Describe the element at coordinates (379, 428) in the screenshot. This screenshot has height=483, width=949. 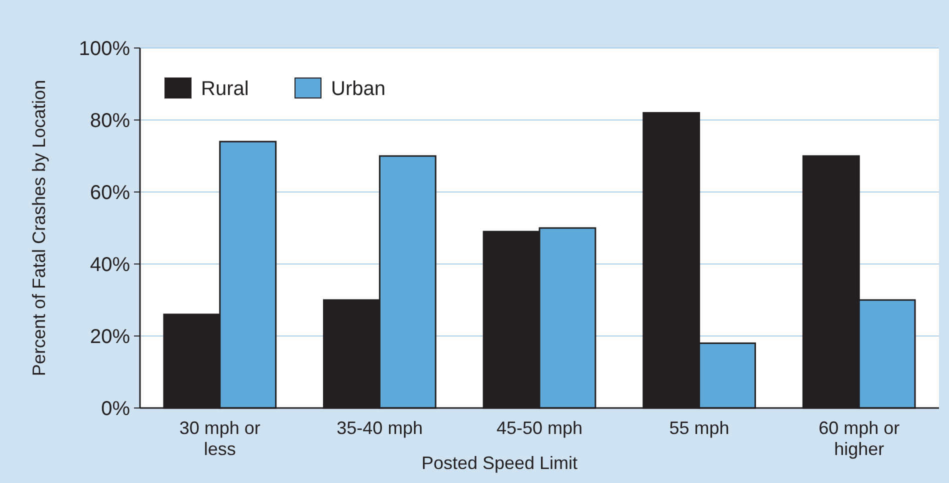
I see `x-tick-label: 35-40 mph` at that location.